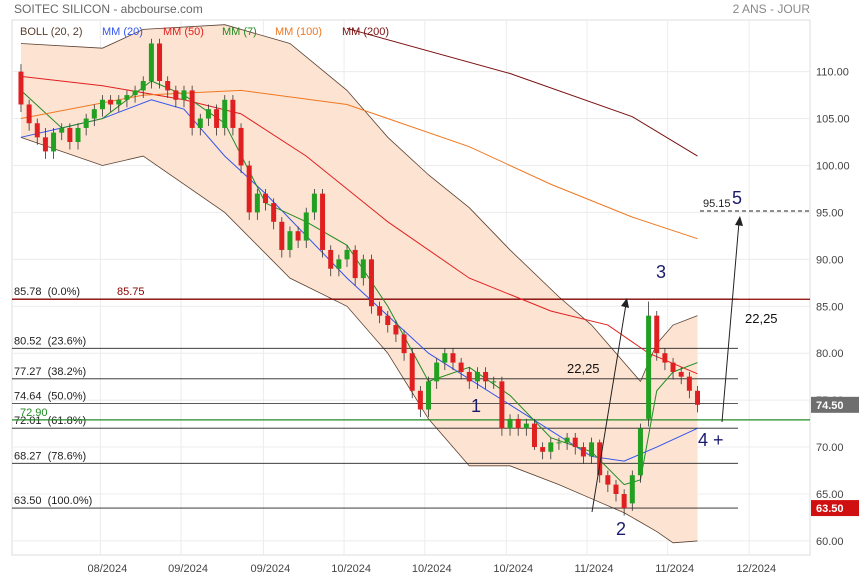 Image resolution: width=860 pixels, height=580 pixels. I want to click on chart-title: SOITEC SILICON - abcbourse.com, so click(108, 9).